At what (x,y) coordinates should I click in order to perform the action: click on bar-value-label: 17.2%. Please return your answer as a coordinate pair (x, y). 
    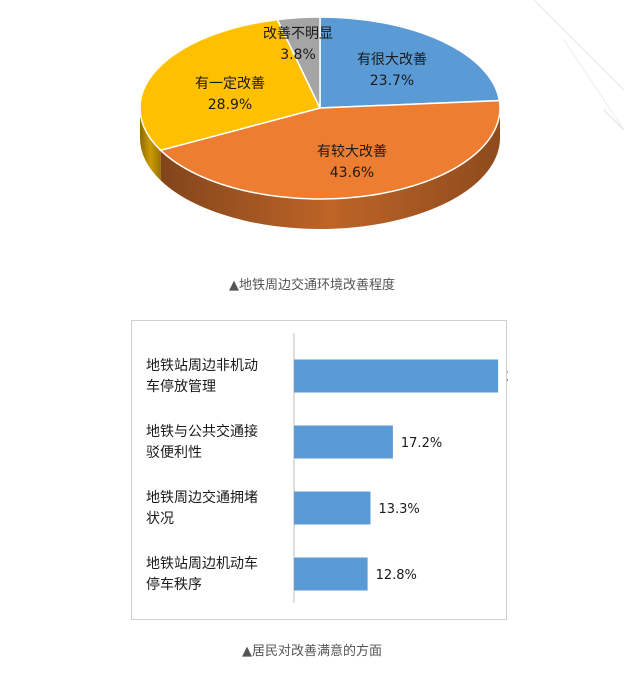
    Looking at the image, I should click on (421, 443).